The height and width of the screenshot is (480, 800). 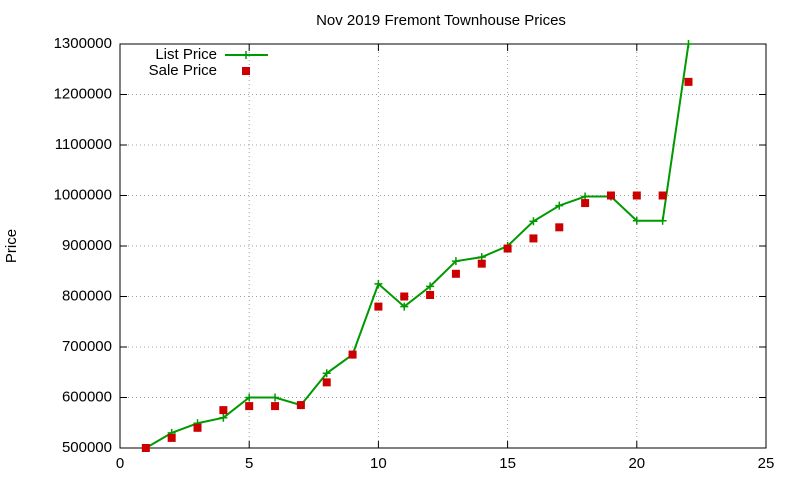 What do you see at coordinates (507, 463) in the screenshot?
I see `x-tick-label: 15` at bounding box center [507, 463].